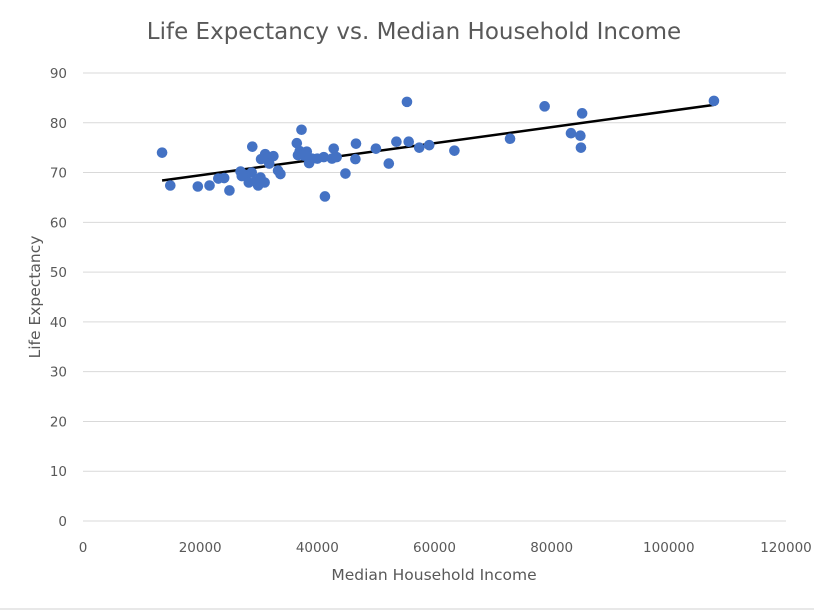 The image size is (814, 612). What do you see at coordinates (58, 223) in the screenshot?
I see `y-tick-label: 60` at bounding box center [58, 223].